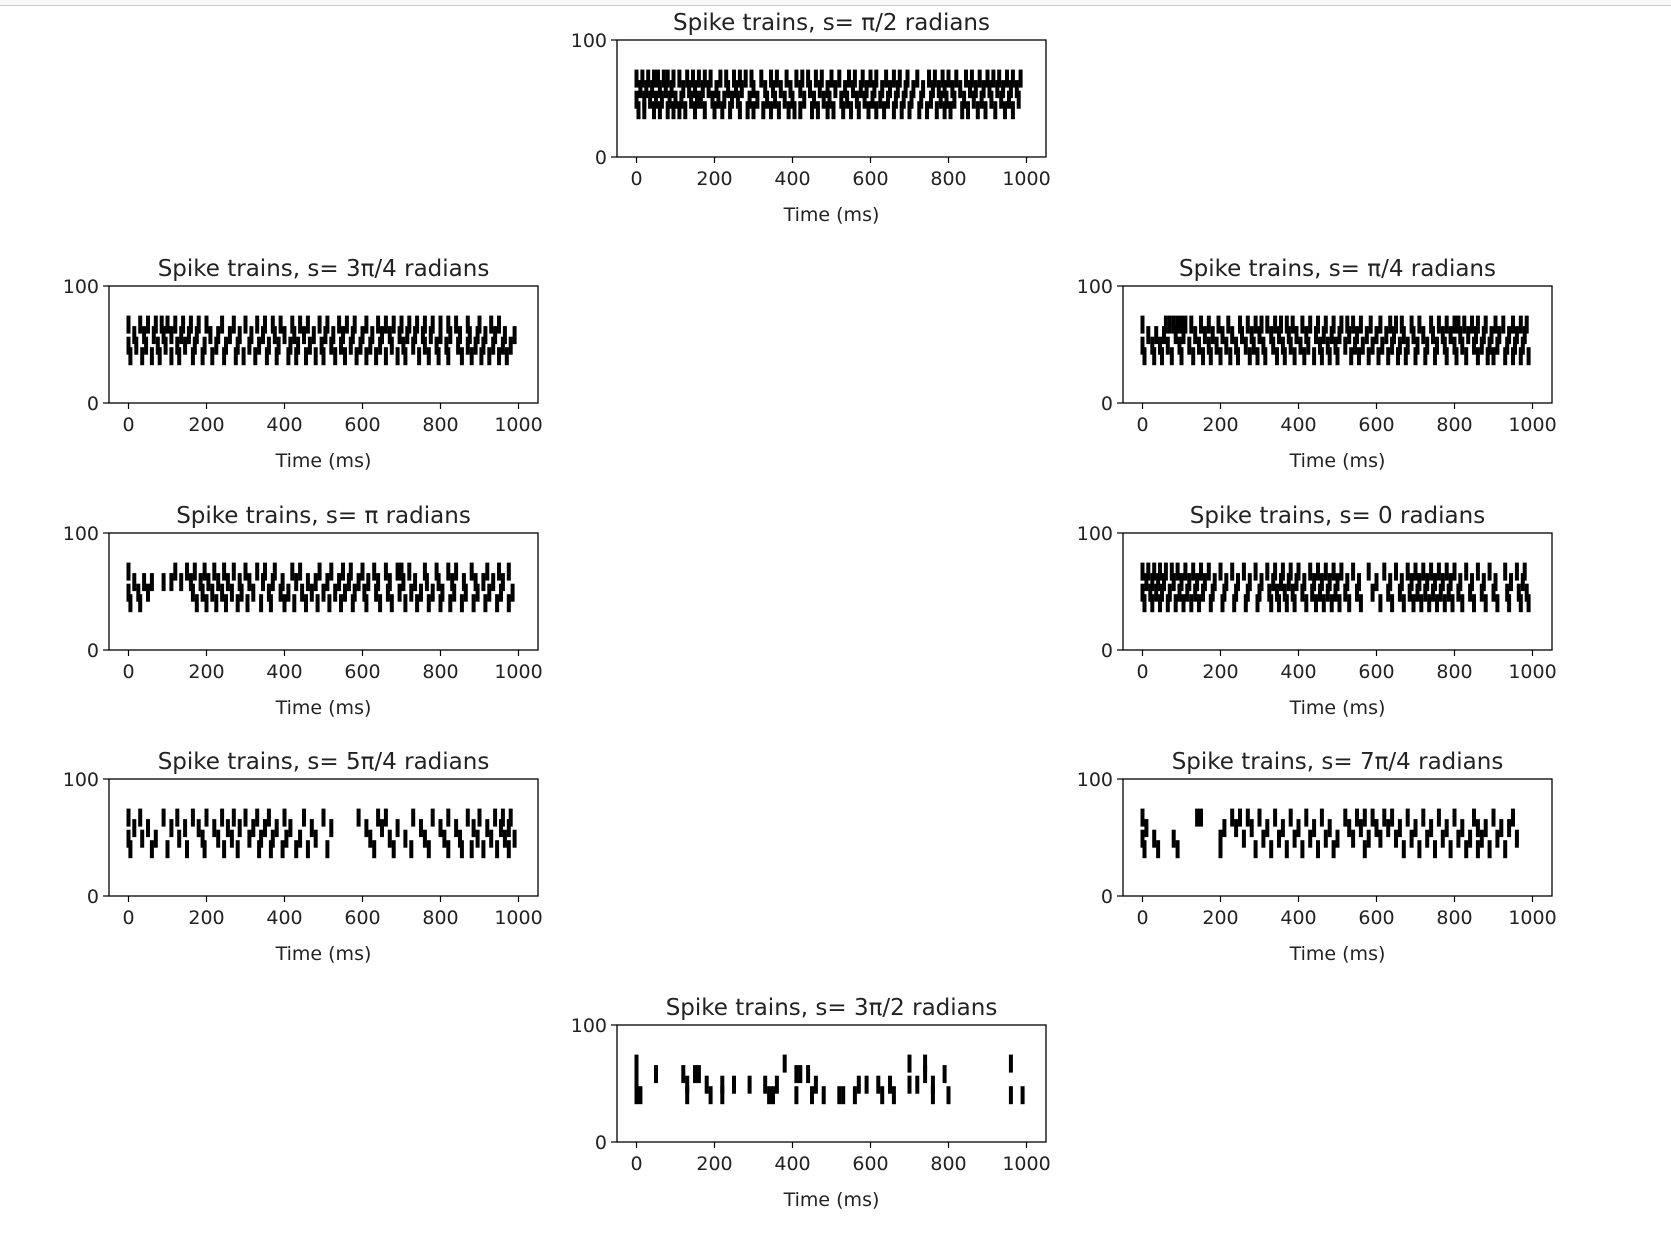  I want to click on y-tick-label: 100, so click(1095, 780).